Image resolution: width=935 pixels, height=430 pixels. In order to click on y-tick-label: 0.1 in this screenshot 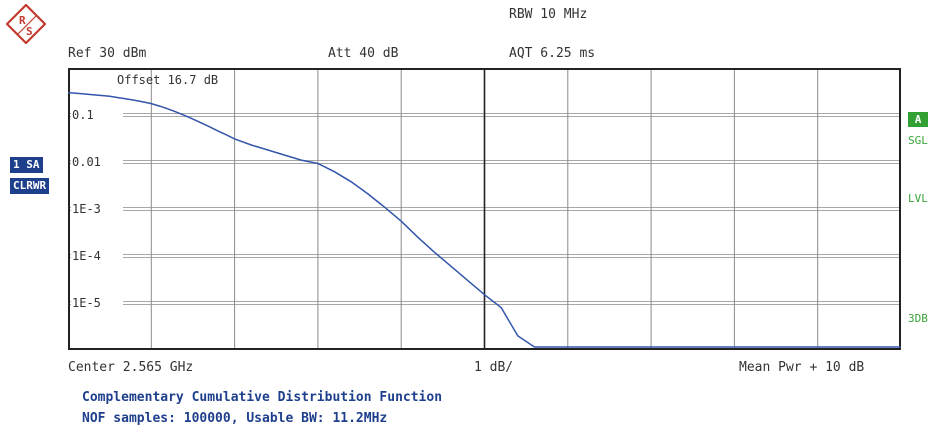, I will do `click(83, 115)`.